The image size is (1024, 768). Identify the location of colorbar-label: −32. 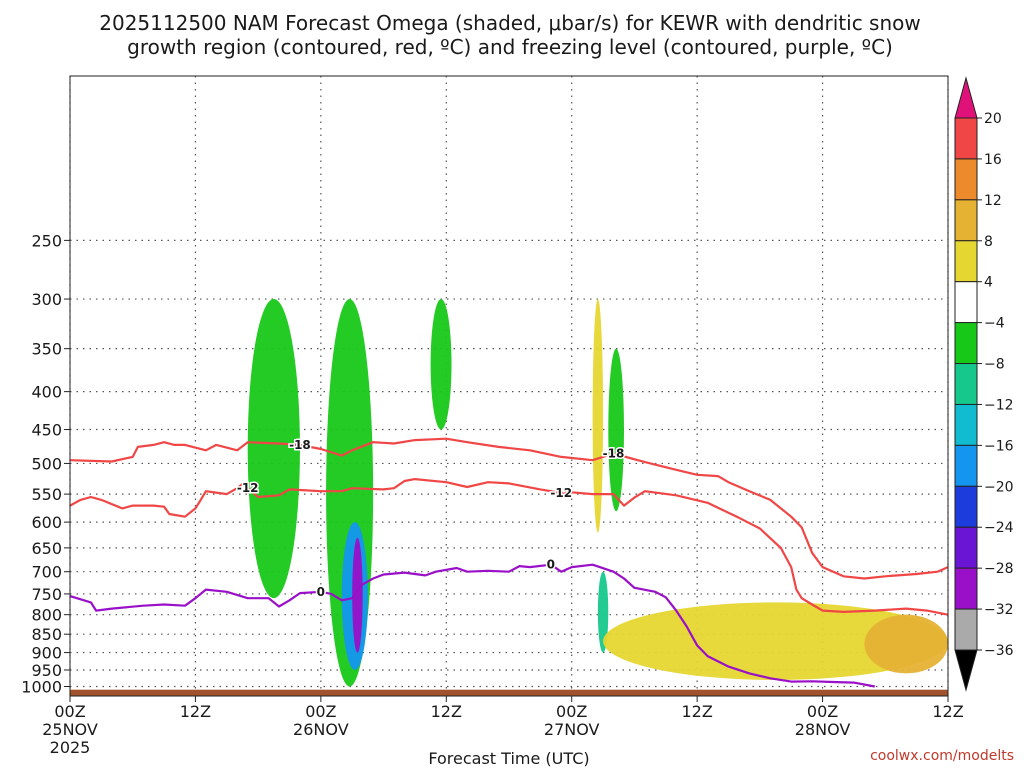
(999, 610).